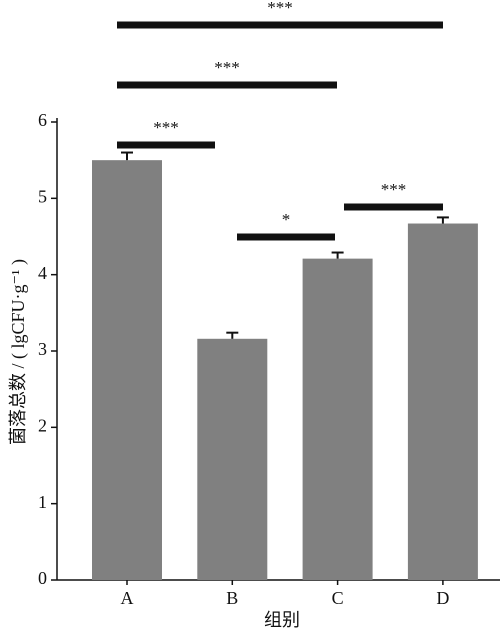  What do you see at coordinates (42, 273) in the screenshot?
I see `y-tick-label: 4` at bounding box center [42, 273].